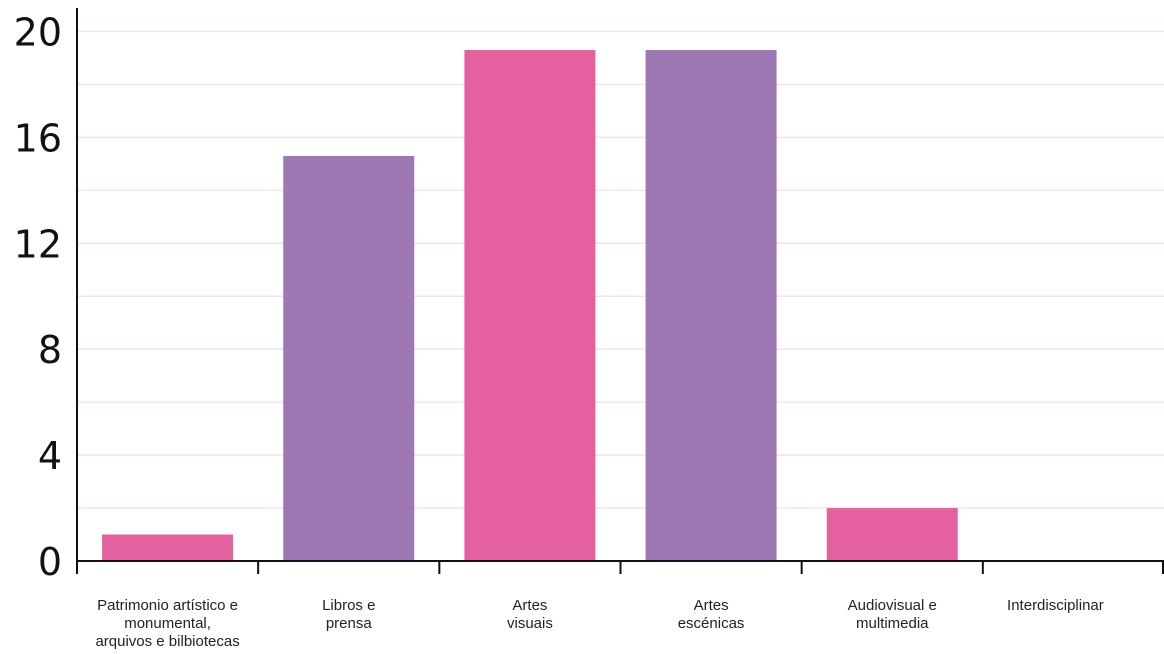  Describe the element at coordinates (530, 614) in the screenshot. I see `x-tick-label: Artes visuais` at that location.